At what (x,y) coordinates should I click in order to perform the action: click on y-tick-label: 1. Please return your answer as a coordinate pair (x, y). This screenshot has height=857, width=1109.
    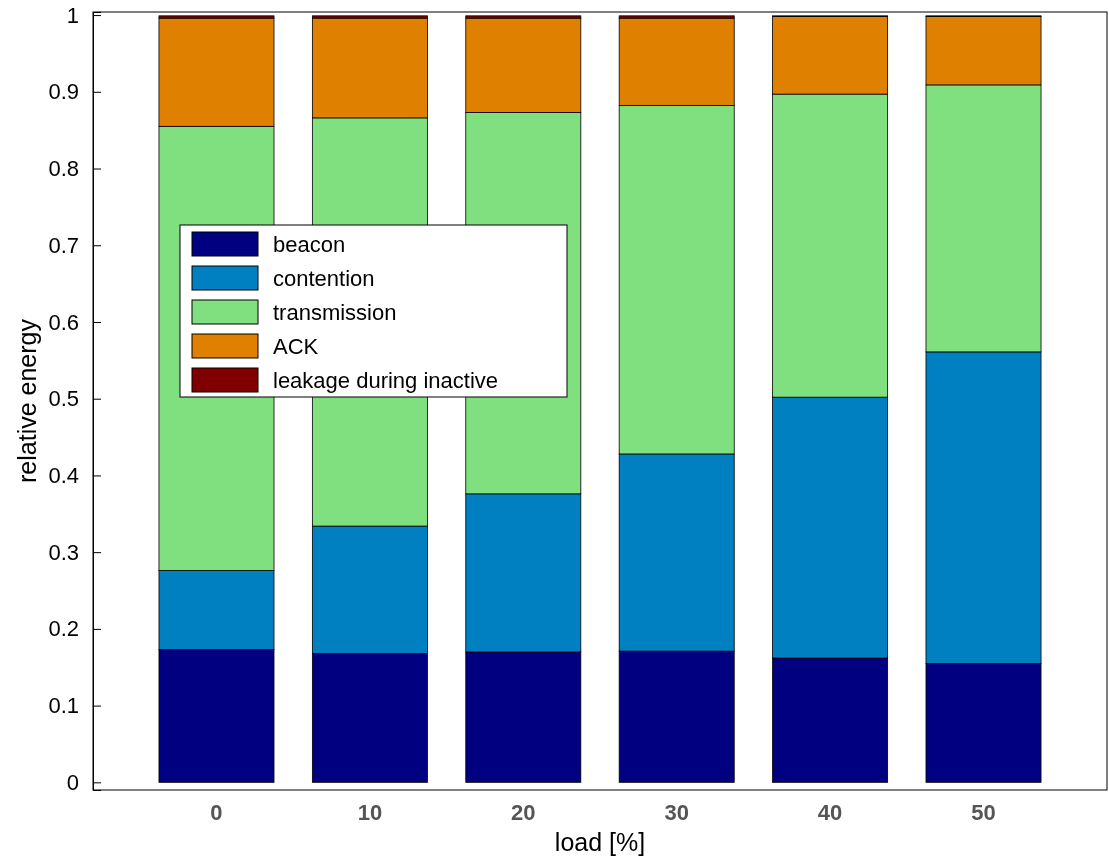
    Looking at the image, I should click on (72, 15).